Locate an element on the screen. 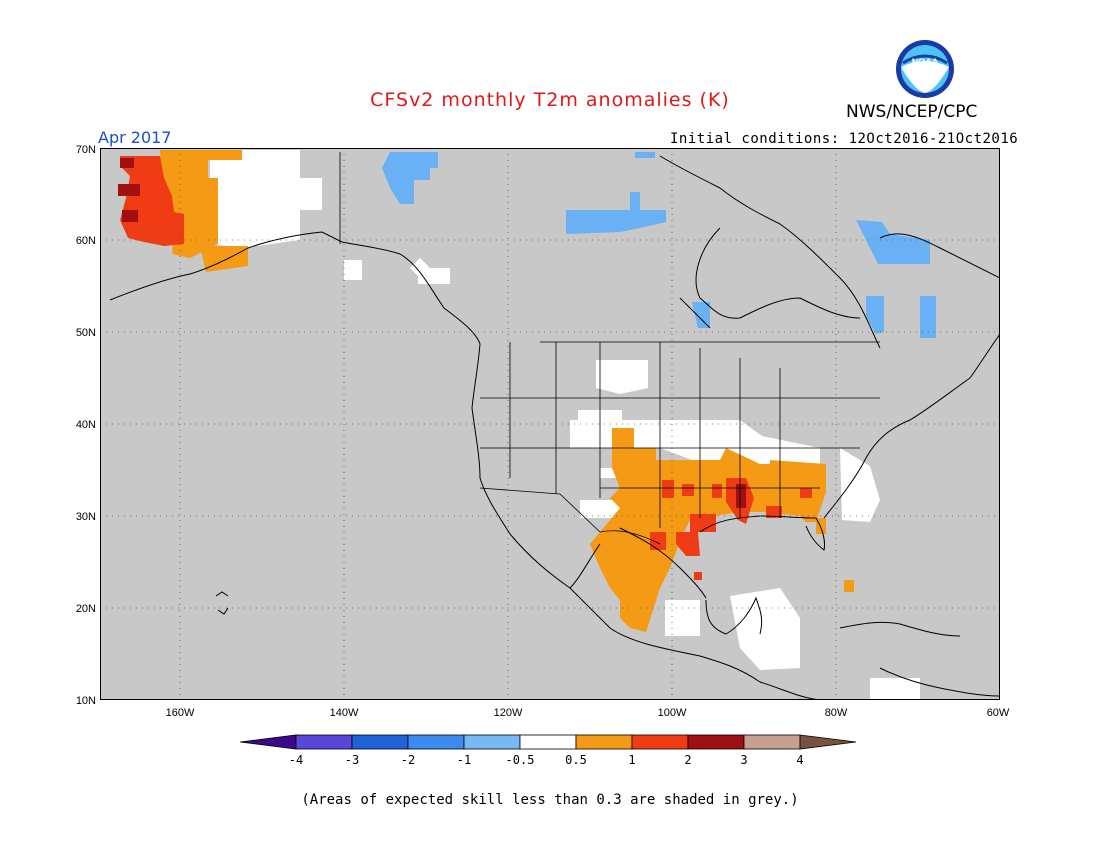  initial-conditions-label: Initial conditions: 12Oct2016-21Oct2016 is located at coordinates (844, 139).